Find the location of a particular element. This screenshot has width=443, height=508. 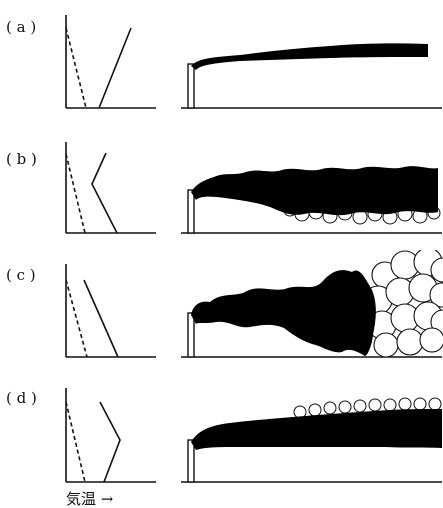

smoke-plume-fanning is located at coordinates (309, 56).